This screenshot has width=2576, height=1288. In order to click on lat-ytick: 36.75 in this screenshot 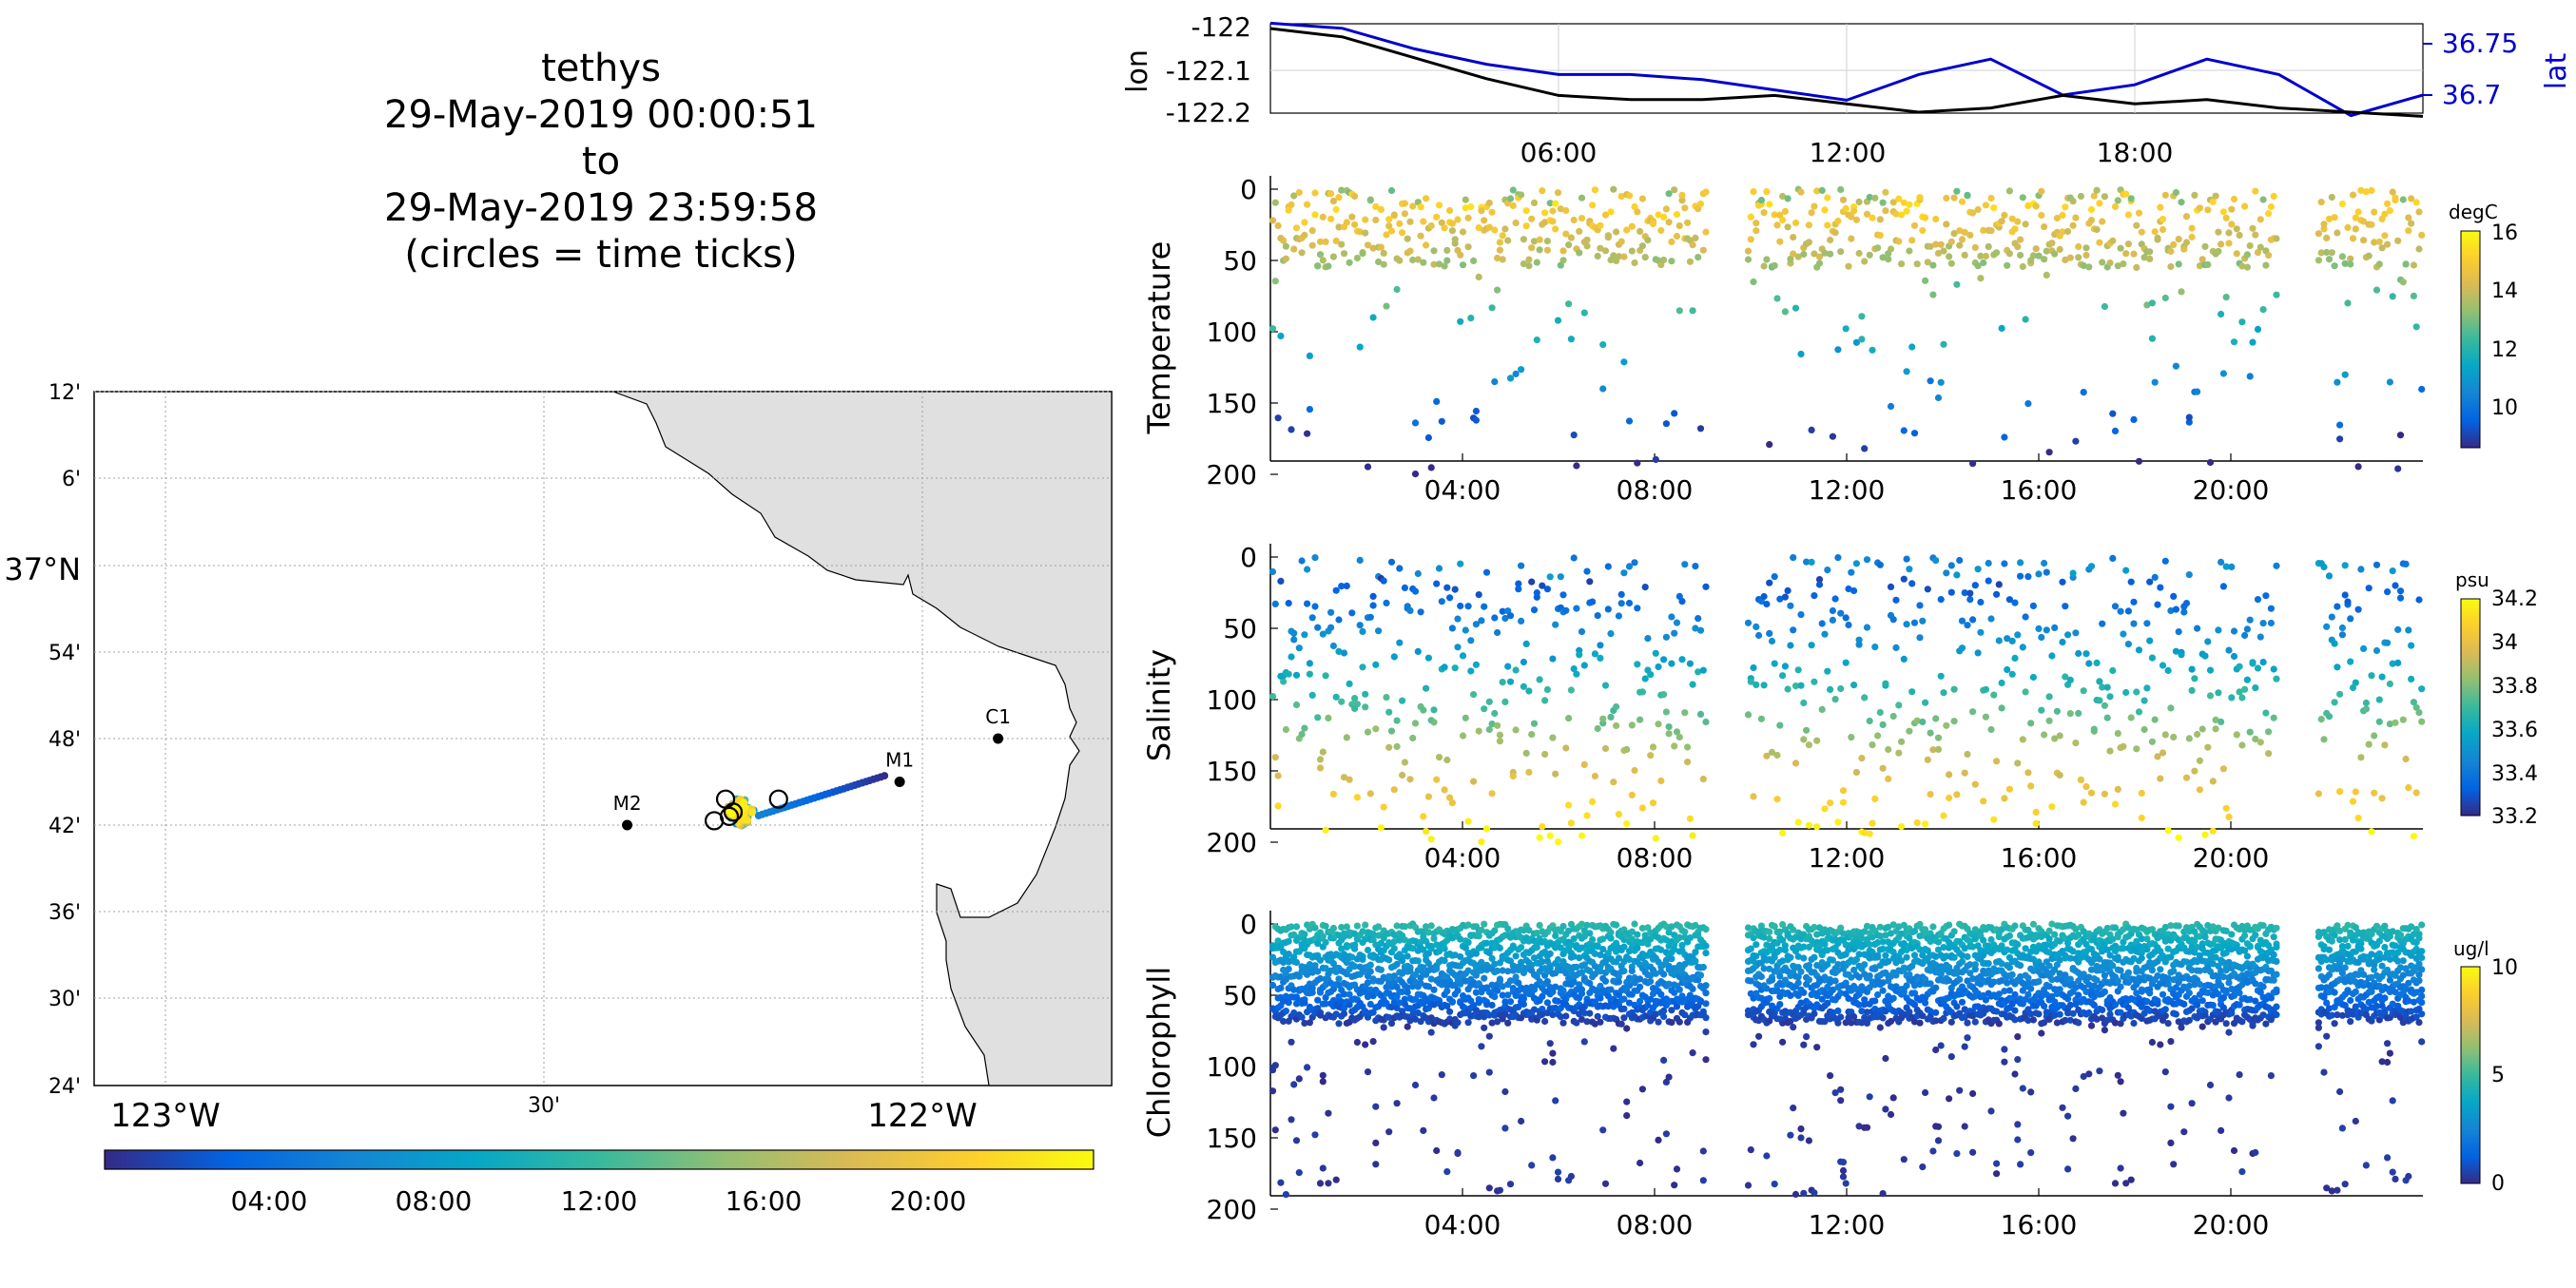, I will do `click(2480, 43)`.